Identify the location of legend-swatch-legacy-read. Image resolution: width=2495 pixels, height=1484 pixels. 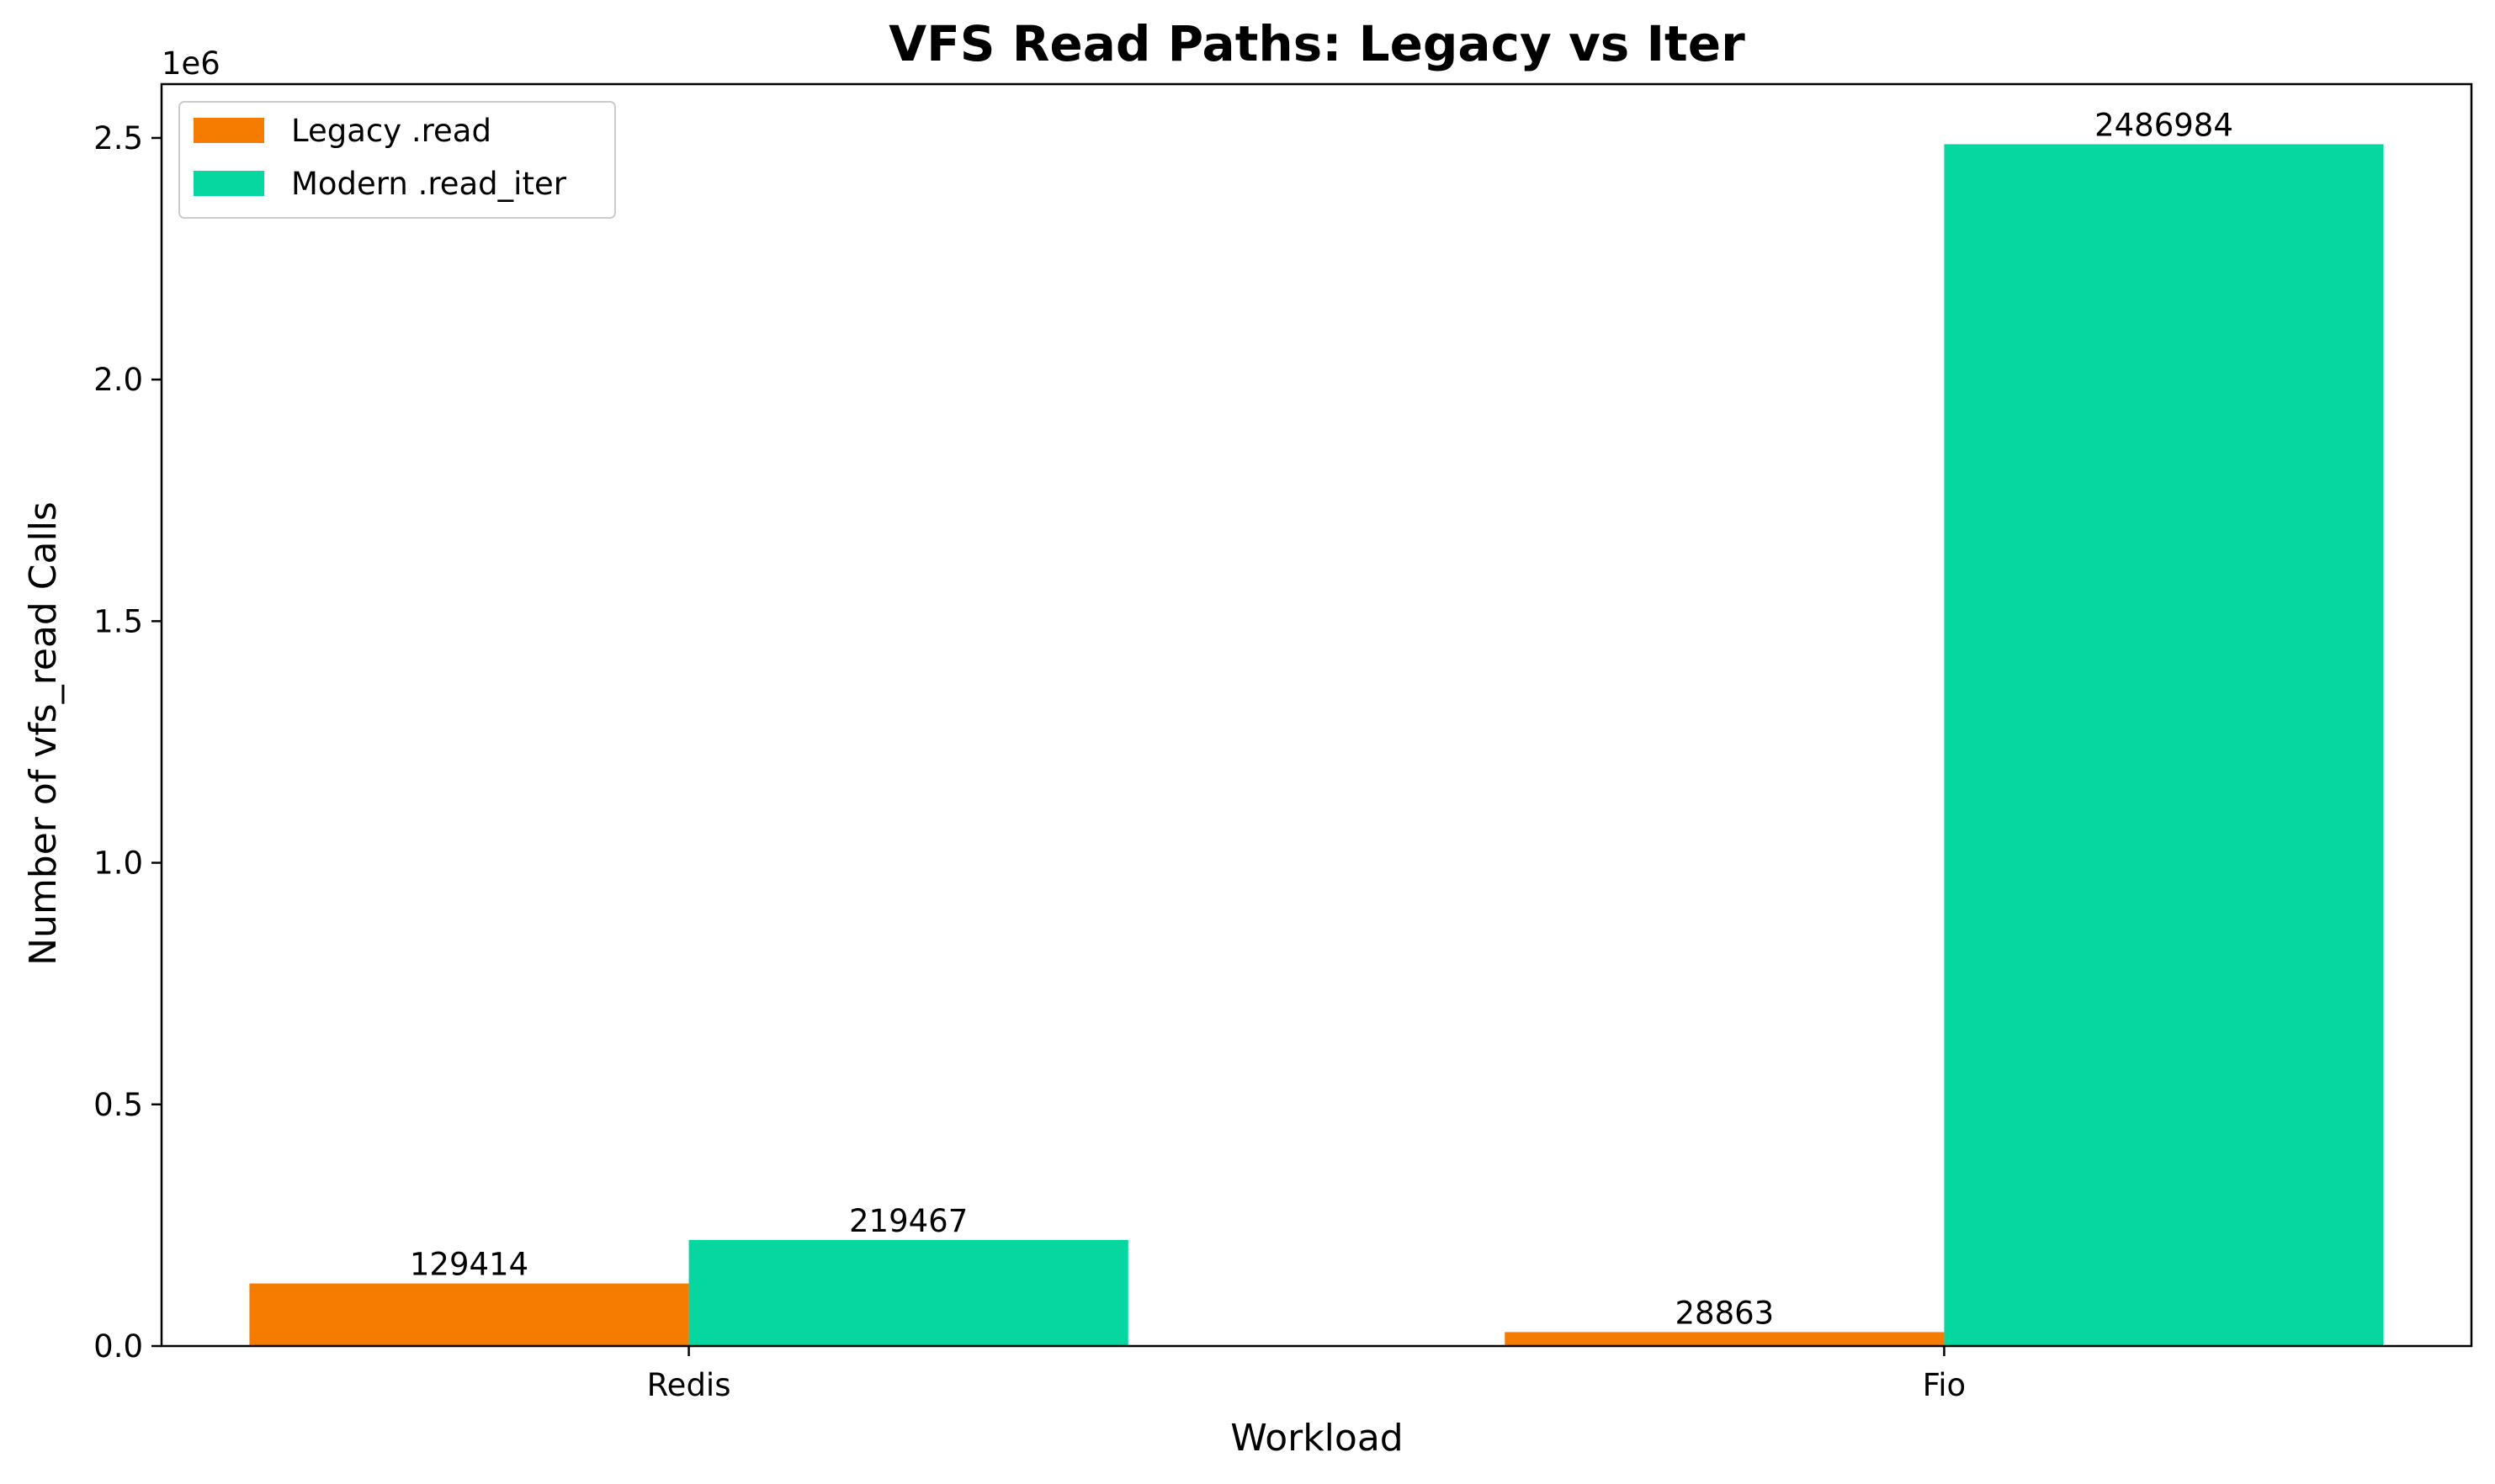
(229, 130).